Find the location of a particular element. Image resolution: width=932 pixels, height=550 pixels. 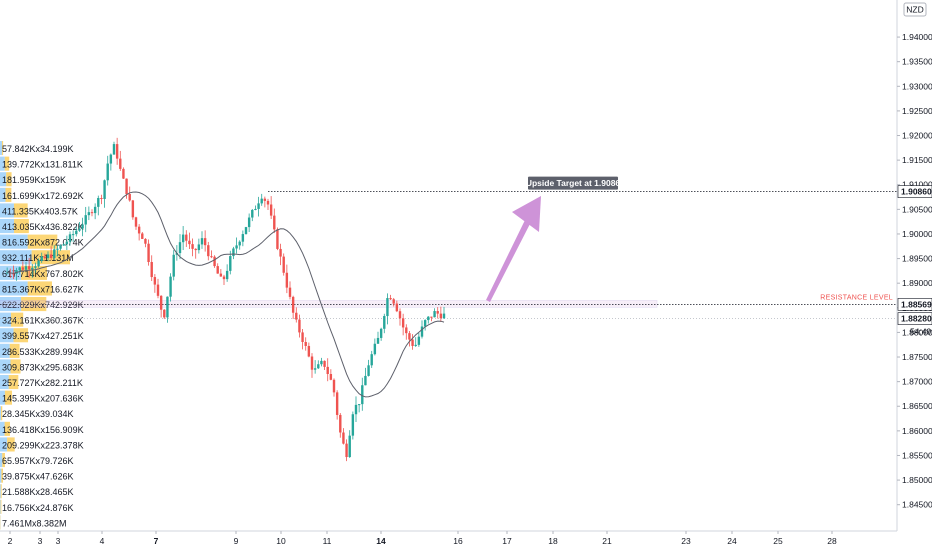

y-tick-label: 1.925000 is located at coordinates (917, 111).